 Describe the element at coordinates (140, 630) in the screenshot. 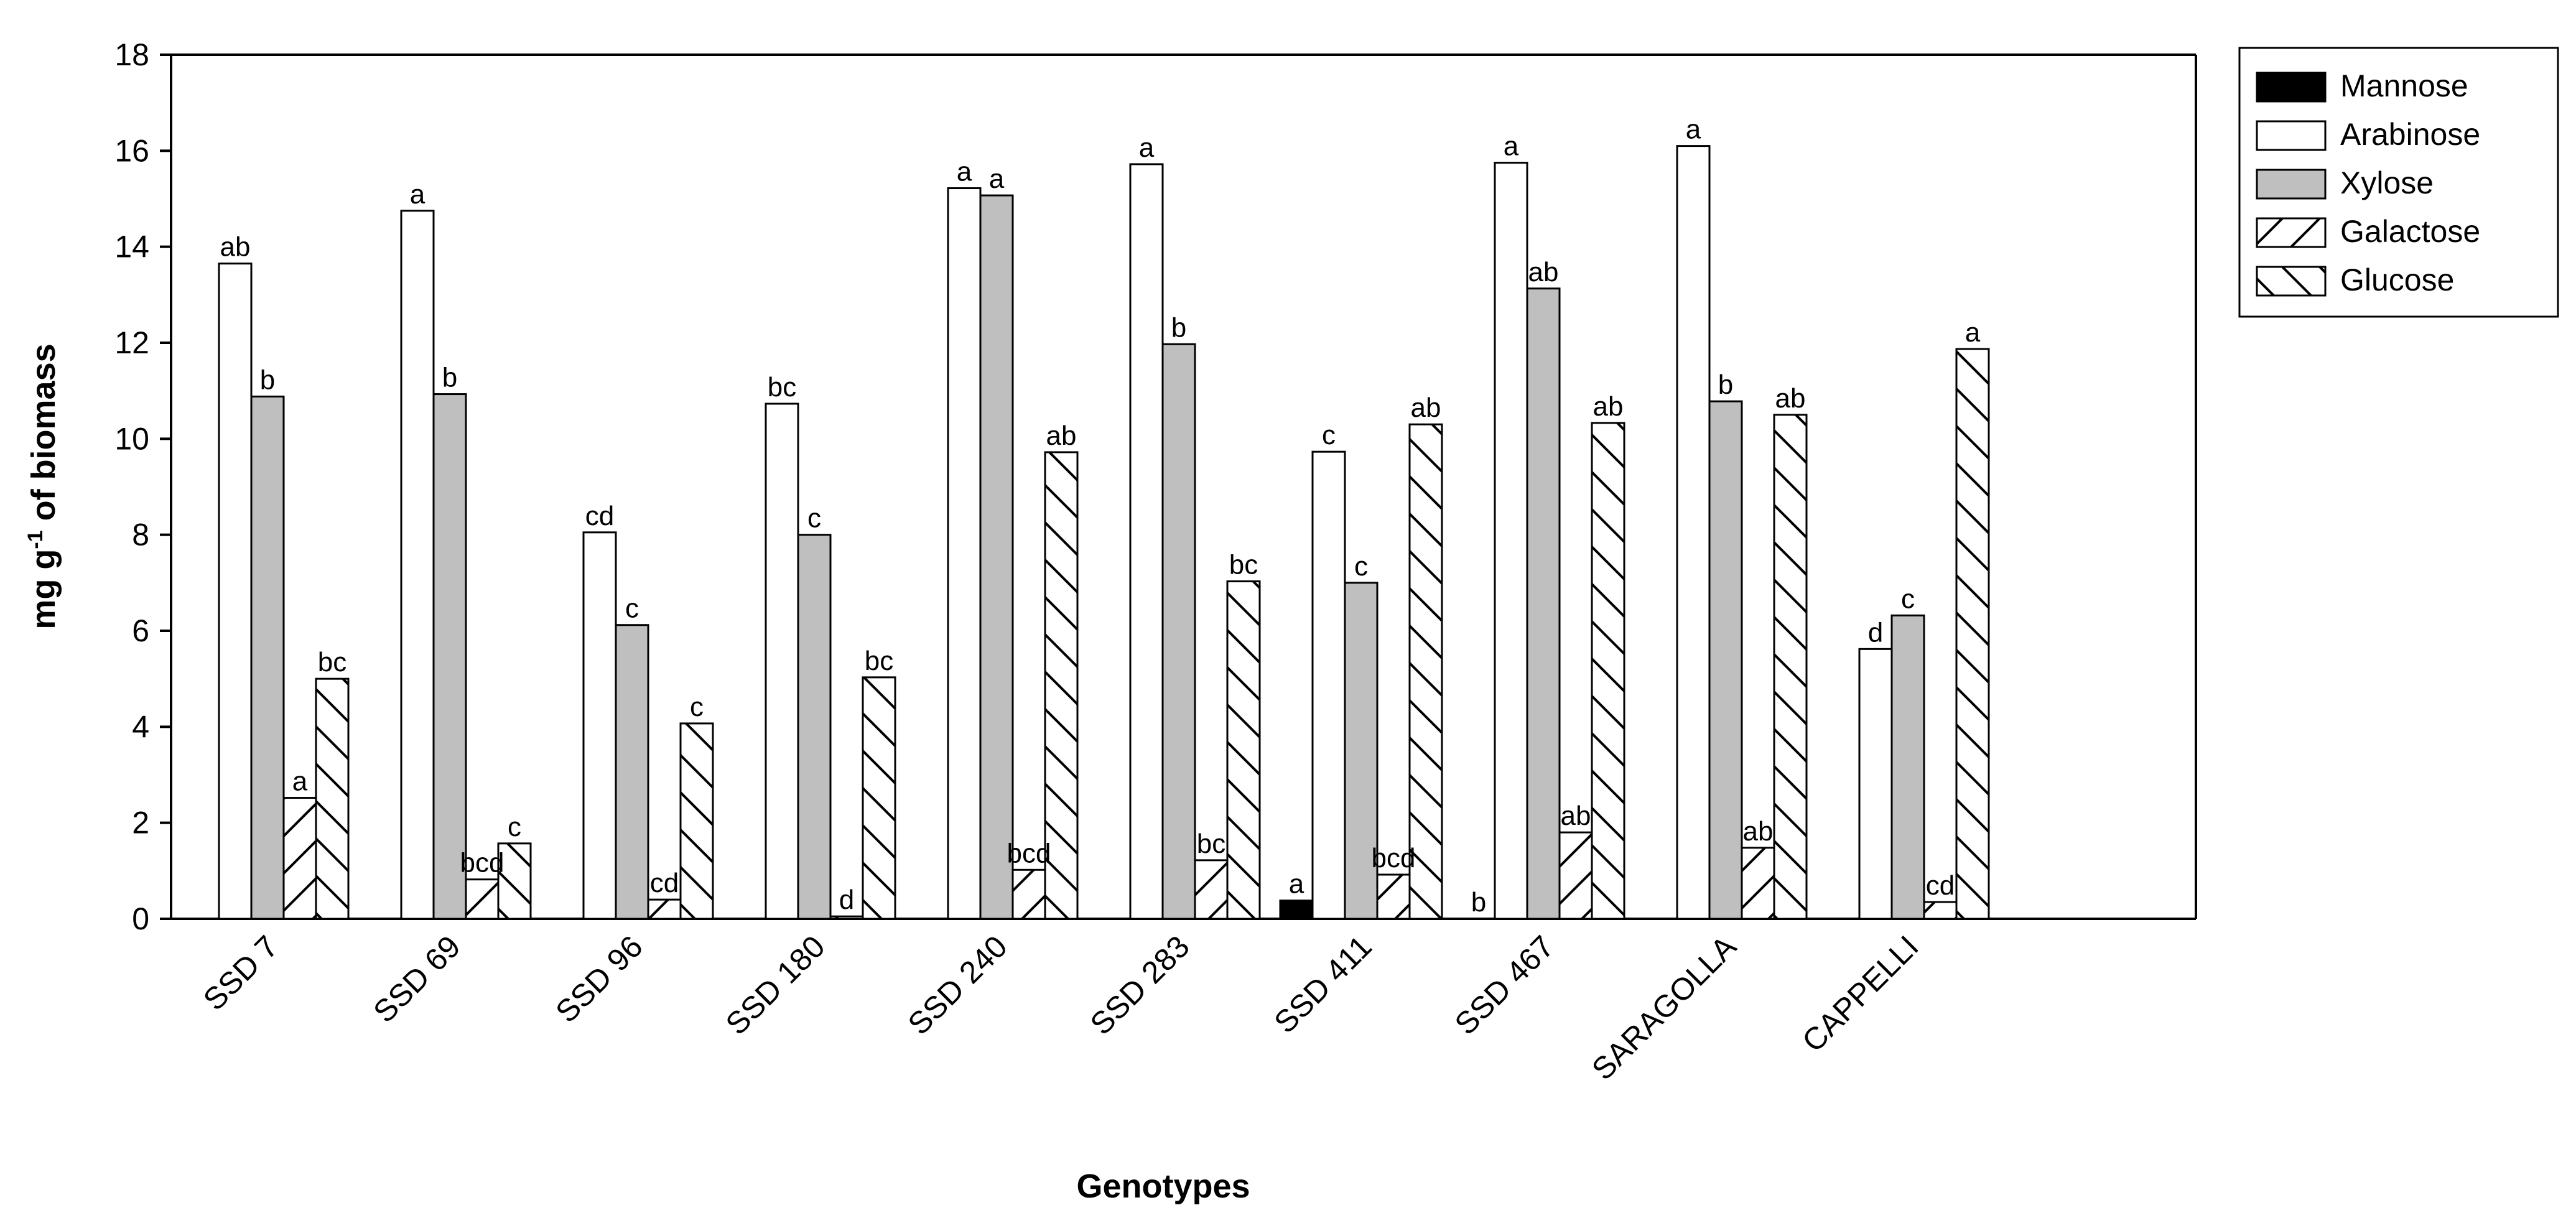

I see `y-tick-label: 6` at that location.